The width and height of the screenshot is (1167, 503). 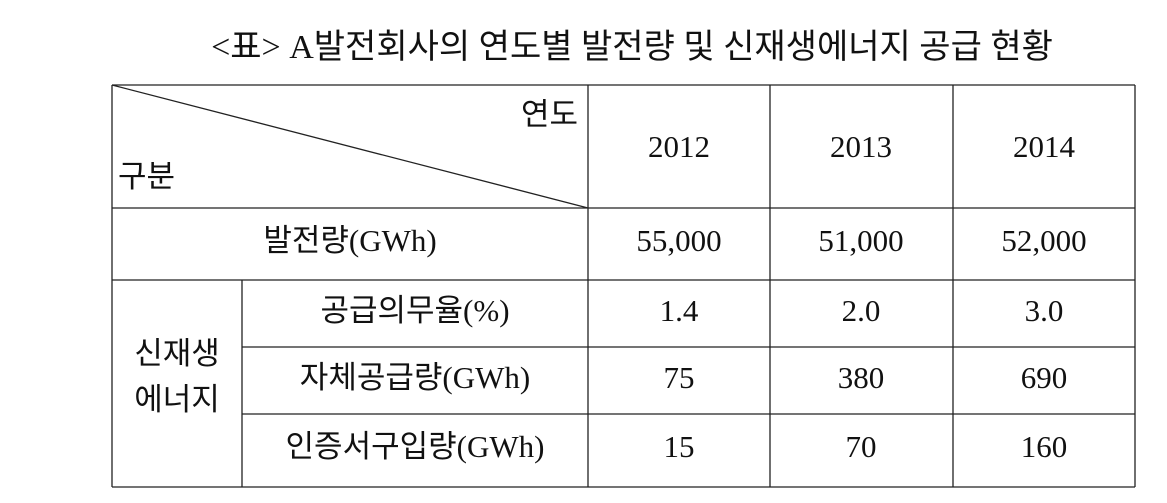 What do you see at coordinates (679, 146) in the screenshot?
I see `column-year: 2012` at bounding box center [679, 146].